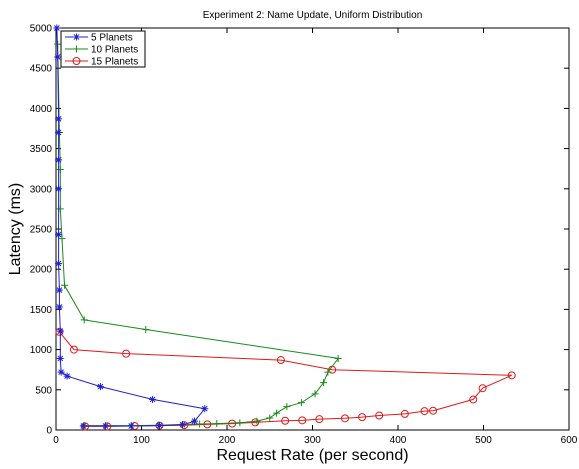  I want to click on y-tick-label: 2000, so click(41, 270).